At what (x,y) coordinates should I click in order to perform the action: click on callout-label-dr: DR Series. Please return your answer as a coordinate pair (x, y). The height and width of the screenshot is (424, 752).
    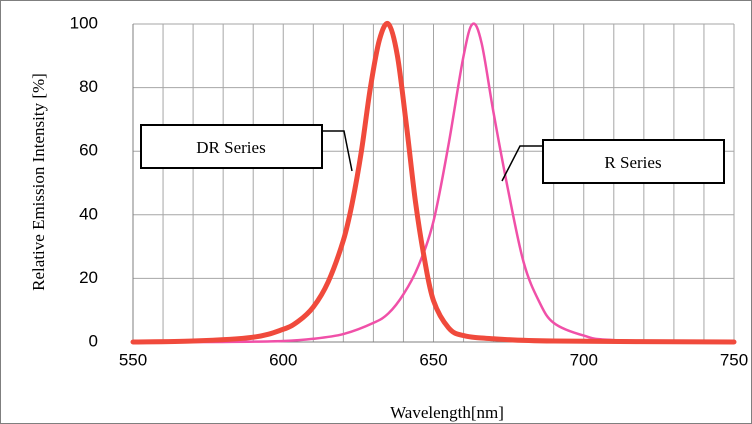
    Looking at the image, I should click on (230, 147).